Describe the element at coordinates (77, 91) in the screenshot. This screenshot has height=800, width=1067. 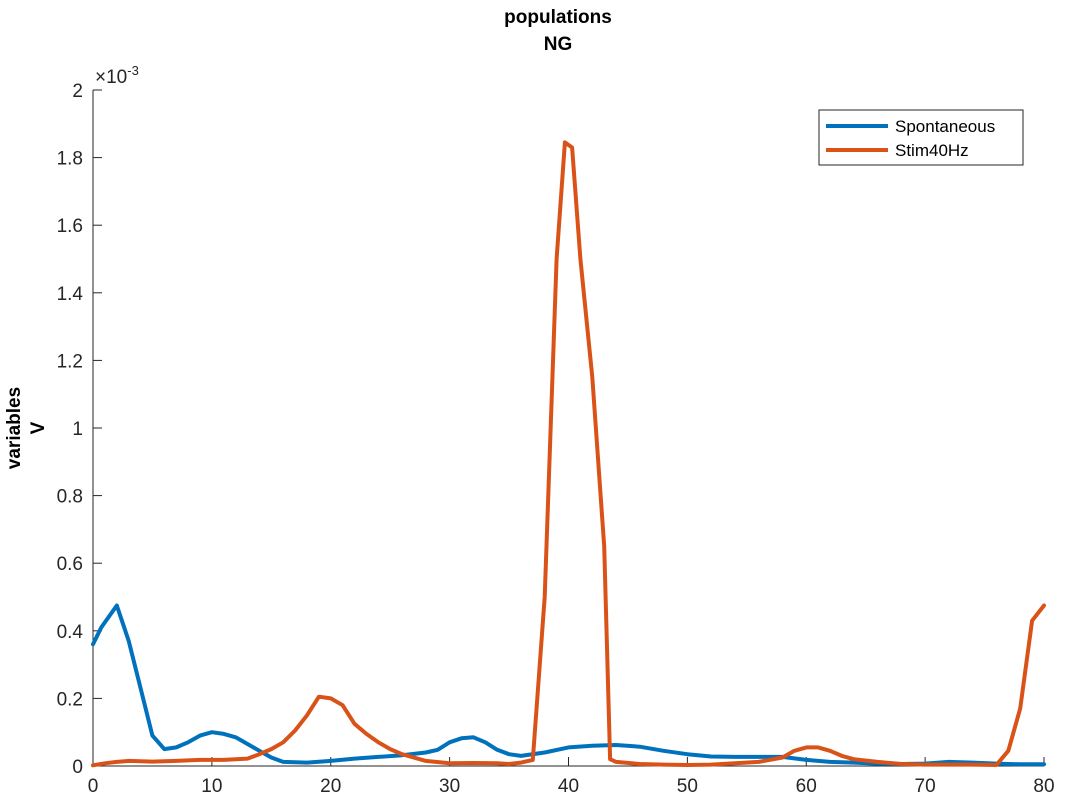
I see `y-tick-label: 2` at that location.